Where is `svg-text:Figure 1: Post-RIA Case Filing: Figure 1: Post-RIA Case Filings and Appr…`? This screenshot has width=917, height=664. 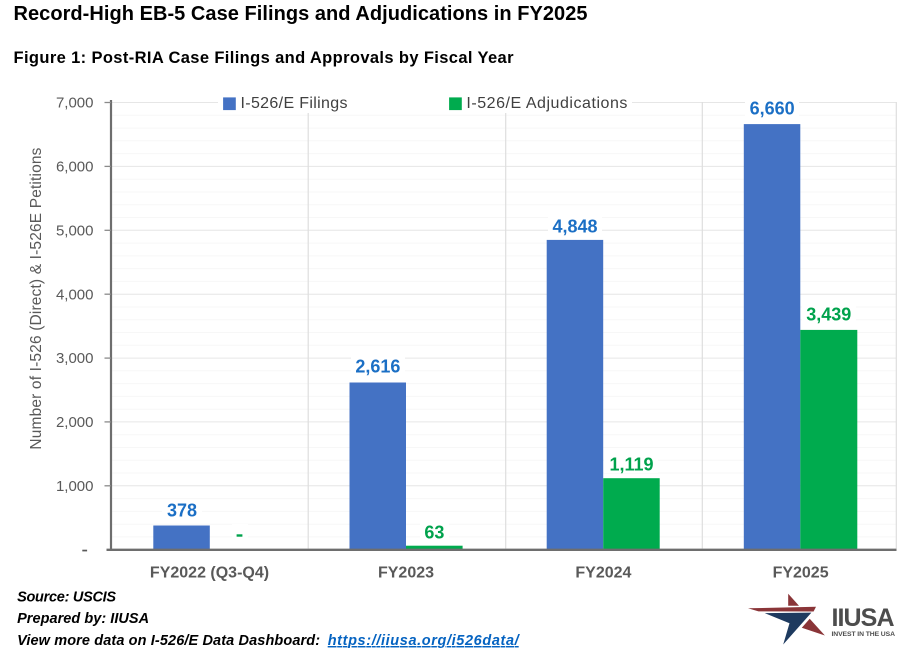 svg-text:Figure 1: Post-RIA Case Filing: Figure 1: Post-RIA Case Filings and Appr… is located at coordinates (264, 58).